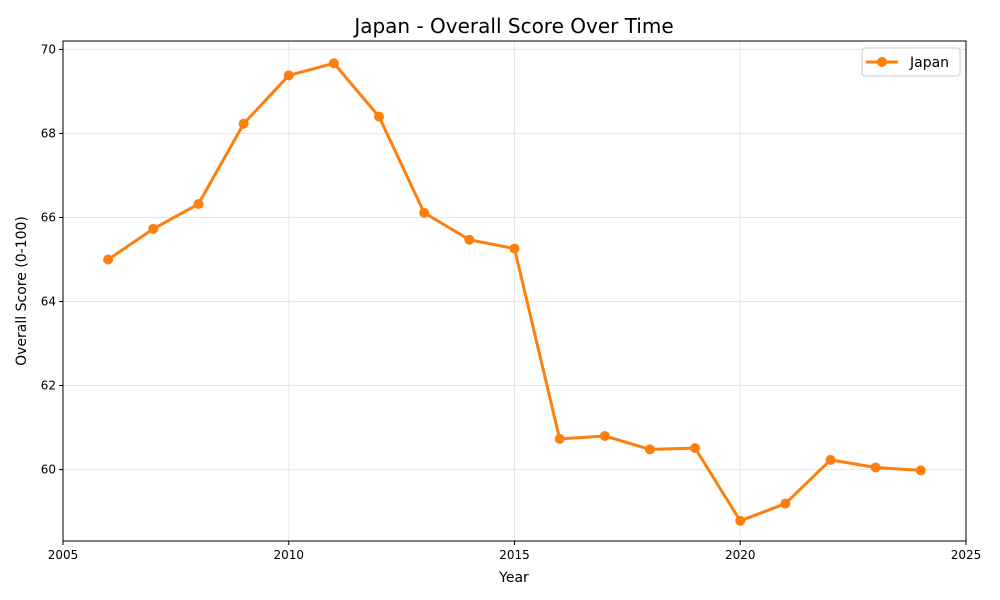  Describe the element at coordinates (63, 555) in the screenshot. I see `x-tick-label: 2005` at that location.